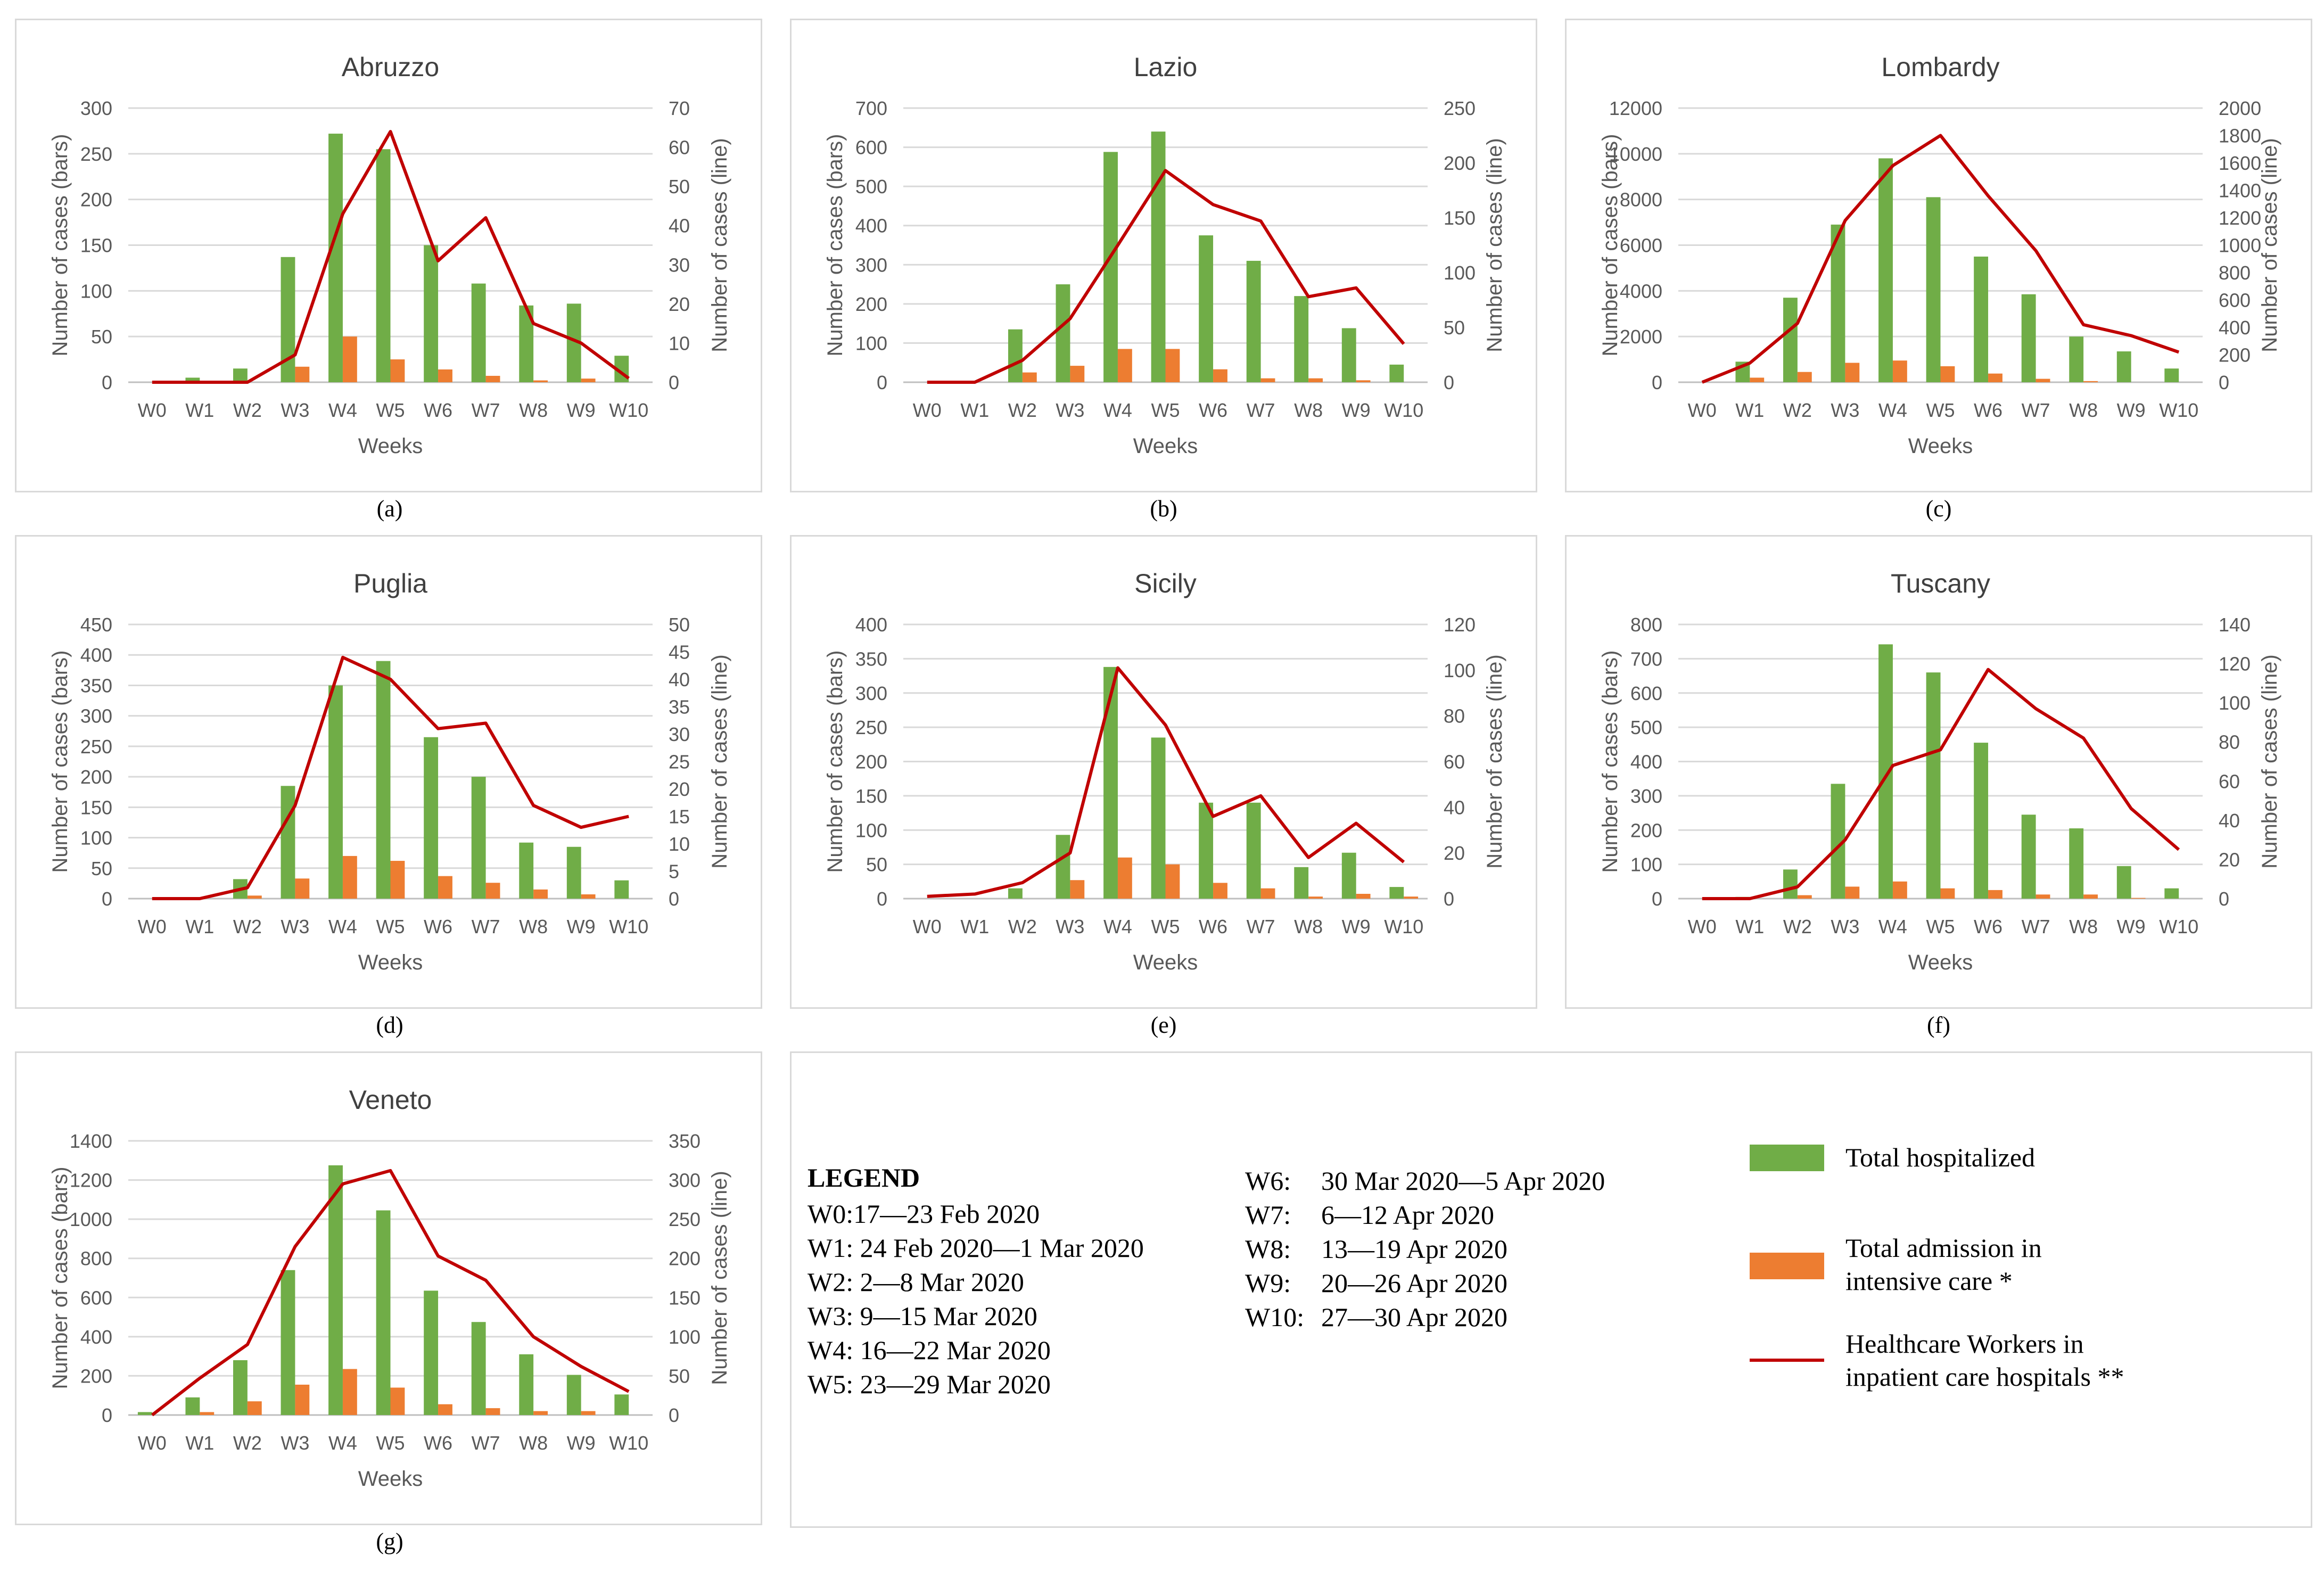 The height and width of the screenshot is (1571, 2324). I want to click on legend-weeks-right-codes: W6: W7: W8: W9: W10:, so click(1274, 1249).